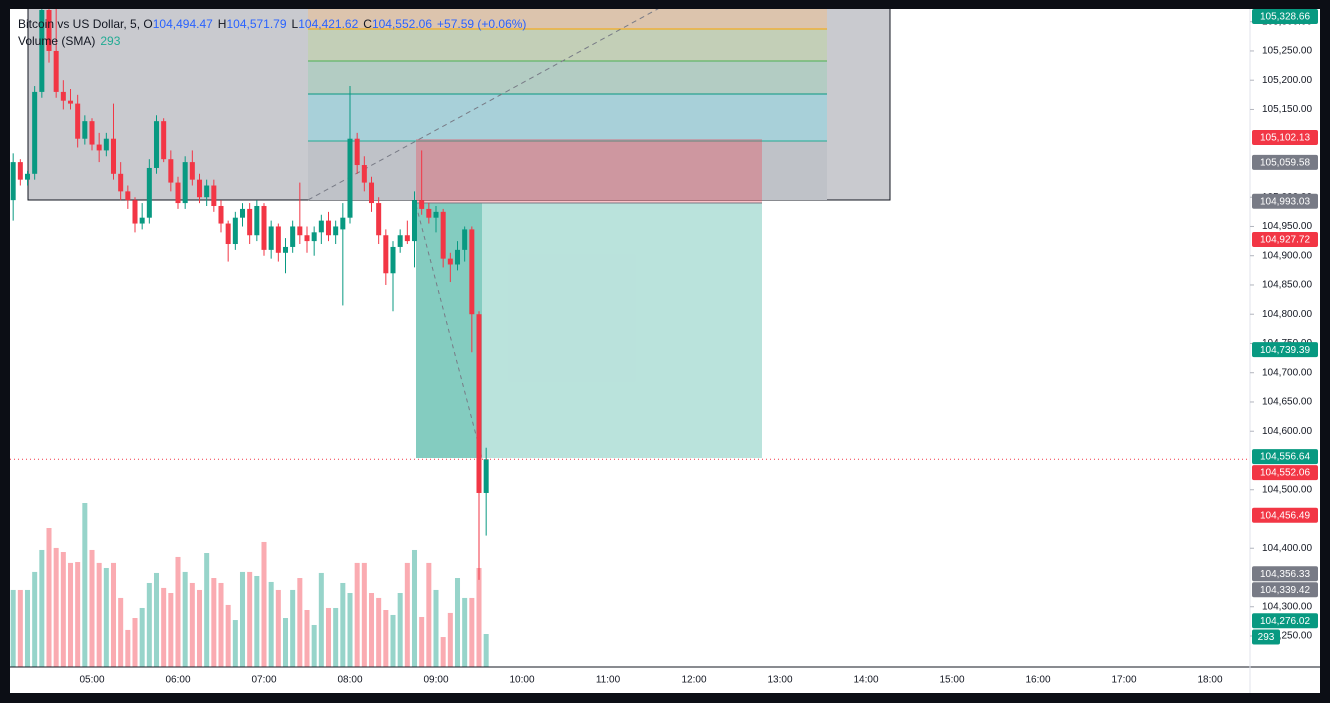 This screenshot has height=703, width=1330. Describe the element at coordinates (182, 24) in the screenshot. I see `legend-value: 104,494.47` at that location.